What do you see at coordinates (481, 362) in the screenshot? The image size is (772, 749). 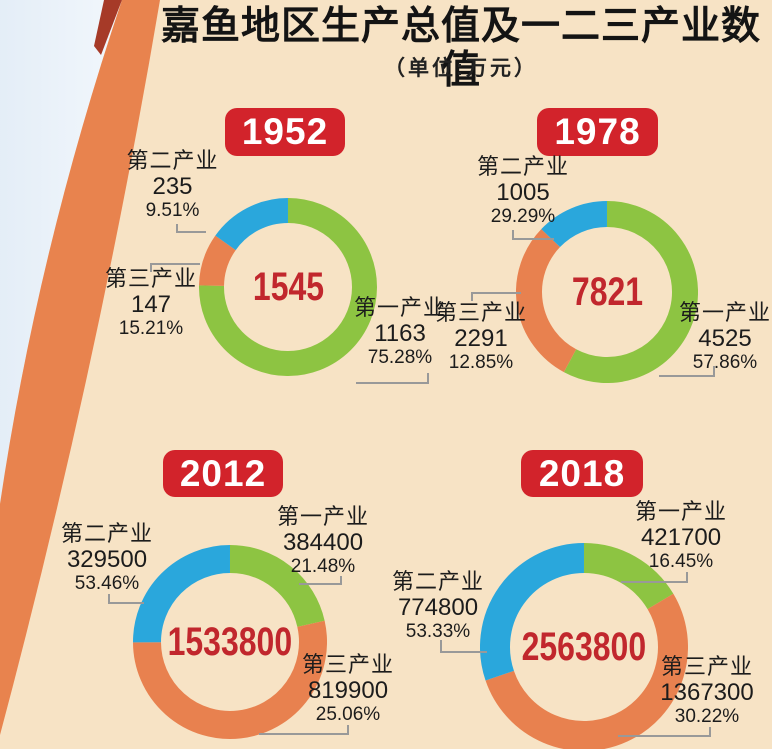 I see `industry-percent: 12.85%` at bounding box center [481, 362].